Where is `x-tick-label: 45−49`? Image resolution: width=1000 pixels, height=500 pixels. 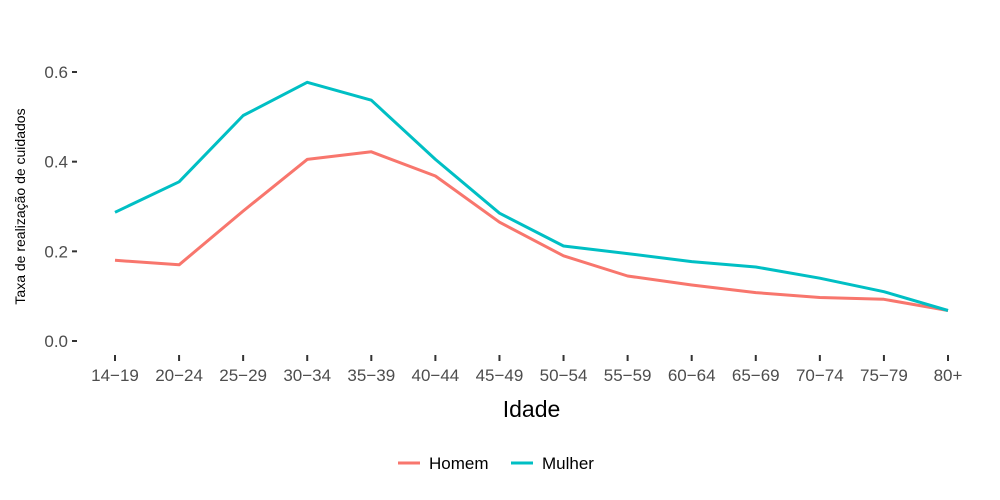
x-tick-label: 45−49 is located at coordinates (500, 375).